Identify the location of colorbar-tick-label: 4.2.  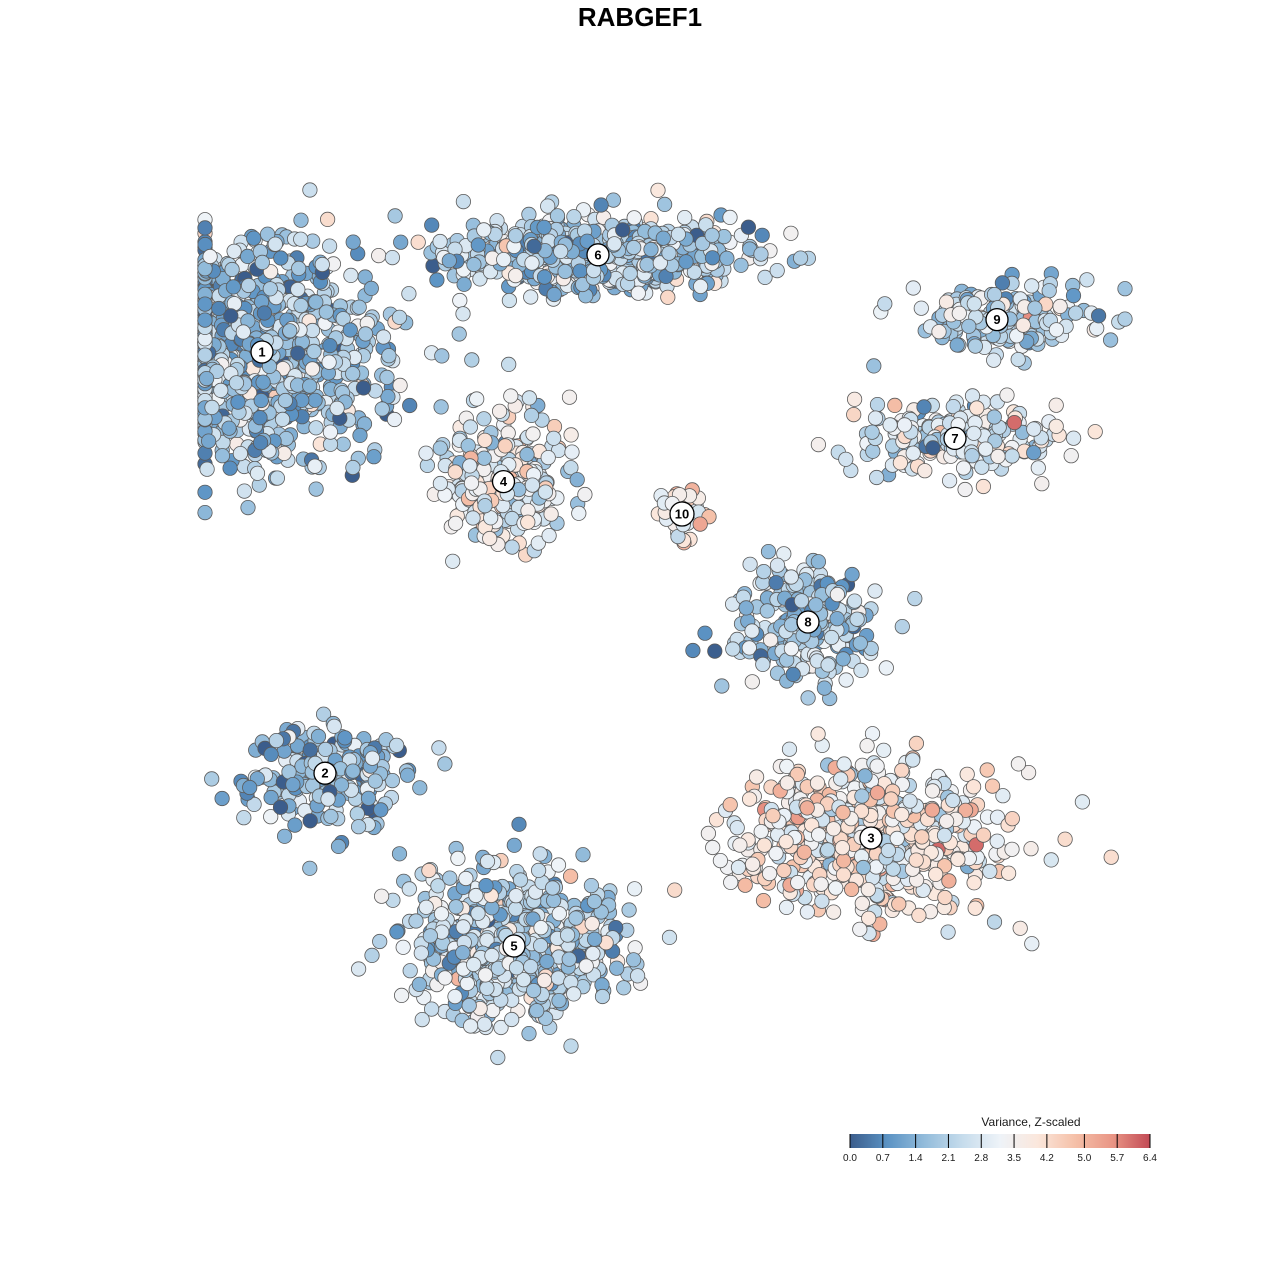
(1047, 1158).